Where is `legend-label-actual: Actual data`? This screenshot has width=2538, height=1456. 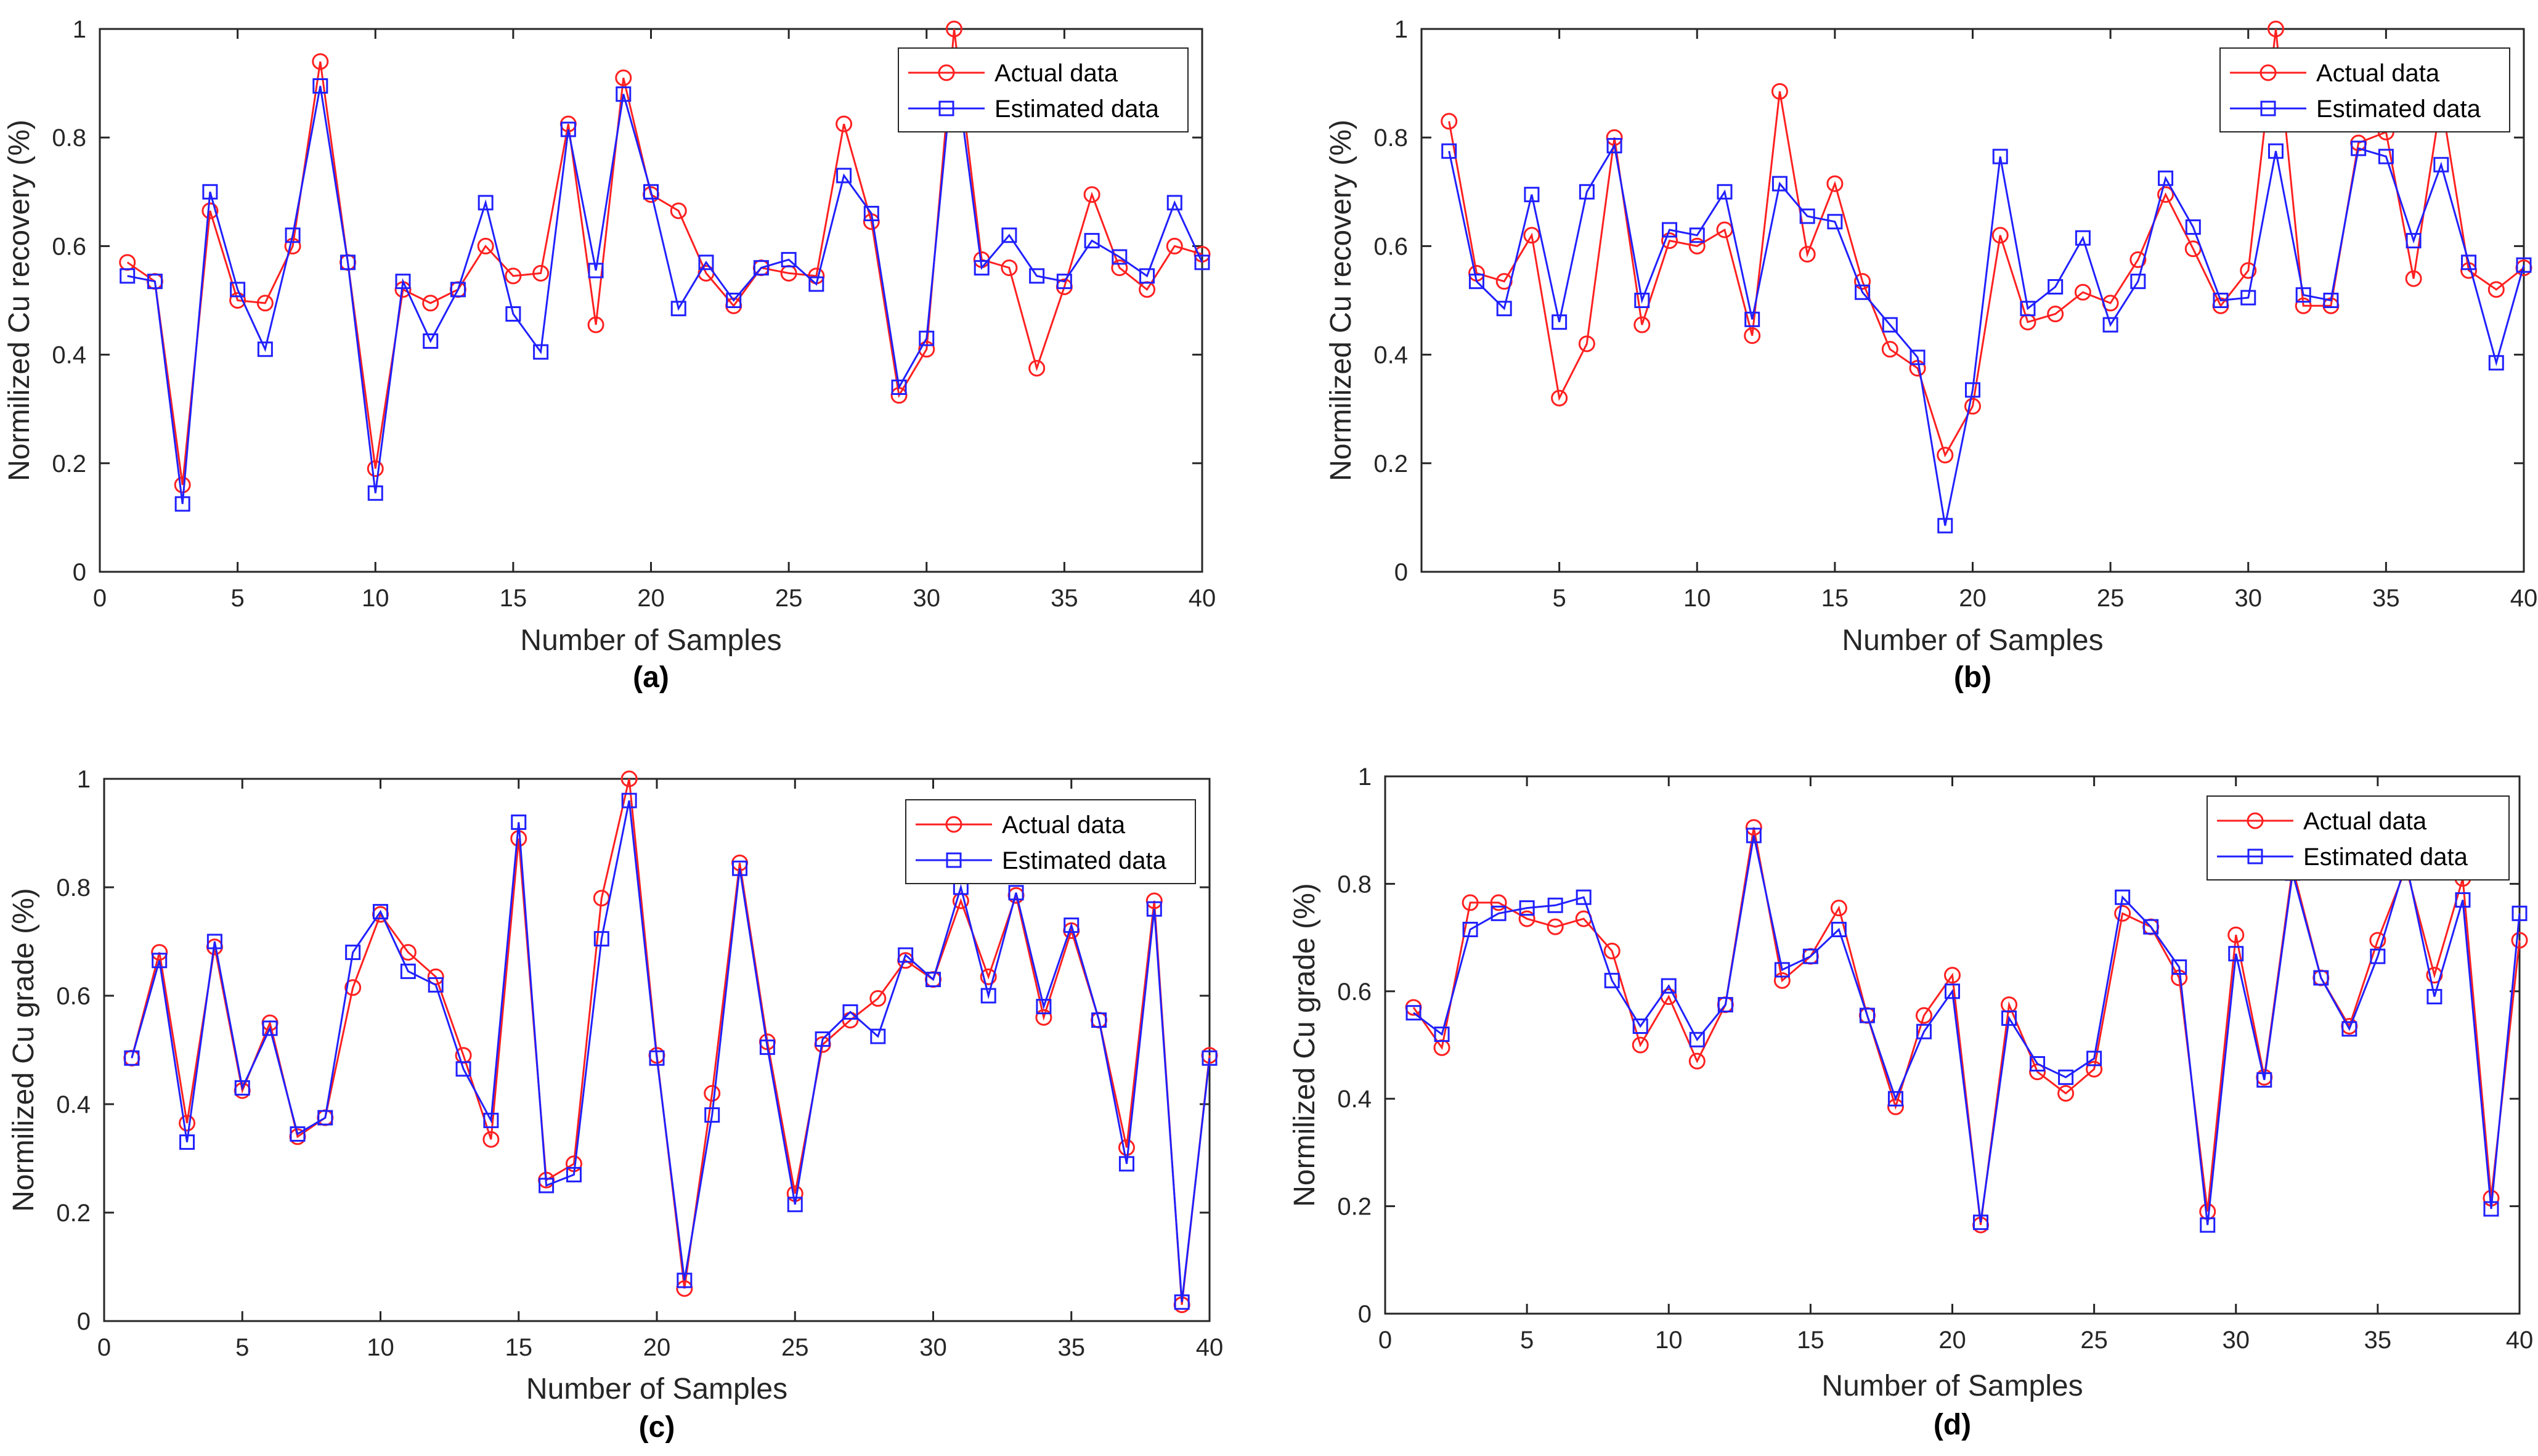 legend-label-actual: Actual data is located at coordinates (2378, 73).